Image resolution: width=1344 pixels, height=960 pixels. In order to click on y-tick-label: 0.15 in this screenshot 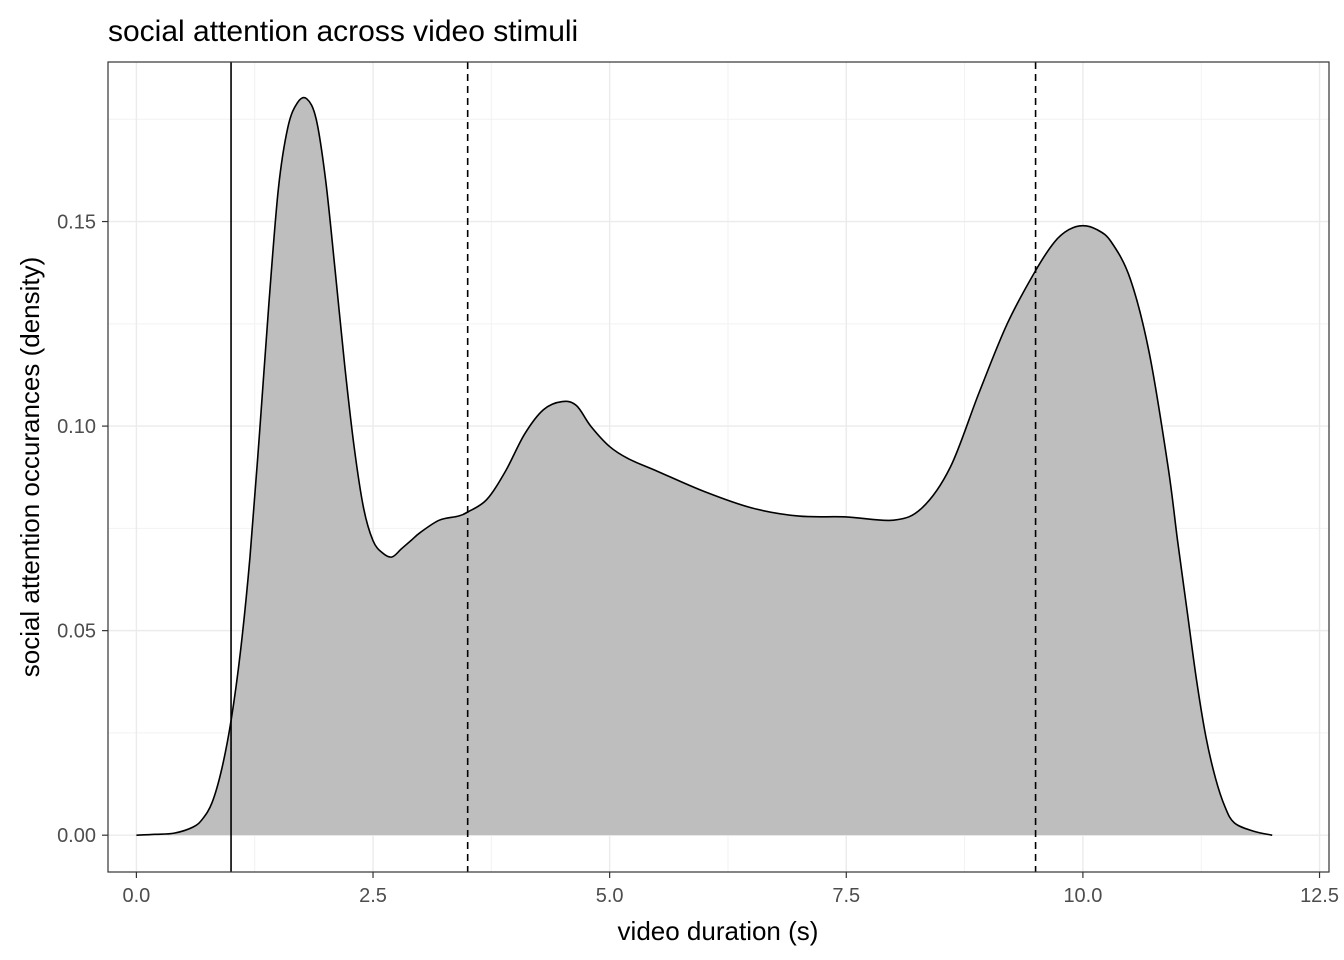, I will do `click(76, 223)`.